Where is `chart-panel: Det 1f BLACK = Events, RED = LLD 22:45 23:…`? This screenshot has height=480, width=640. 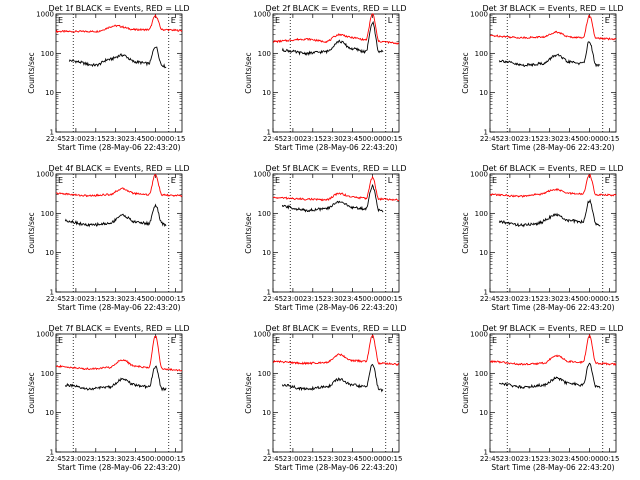
chart-panel: Det 1f BLACK = Events, RED = LLD 22:45 23:… is located at coordinates (108, 78).